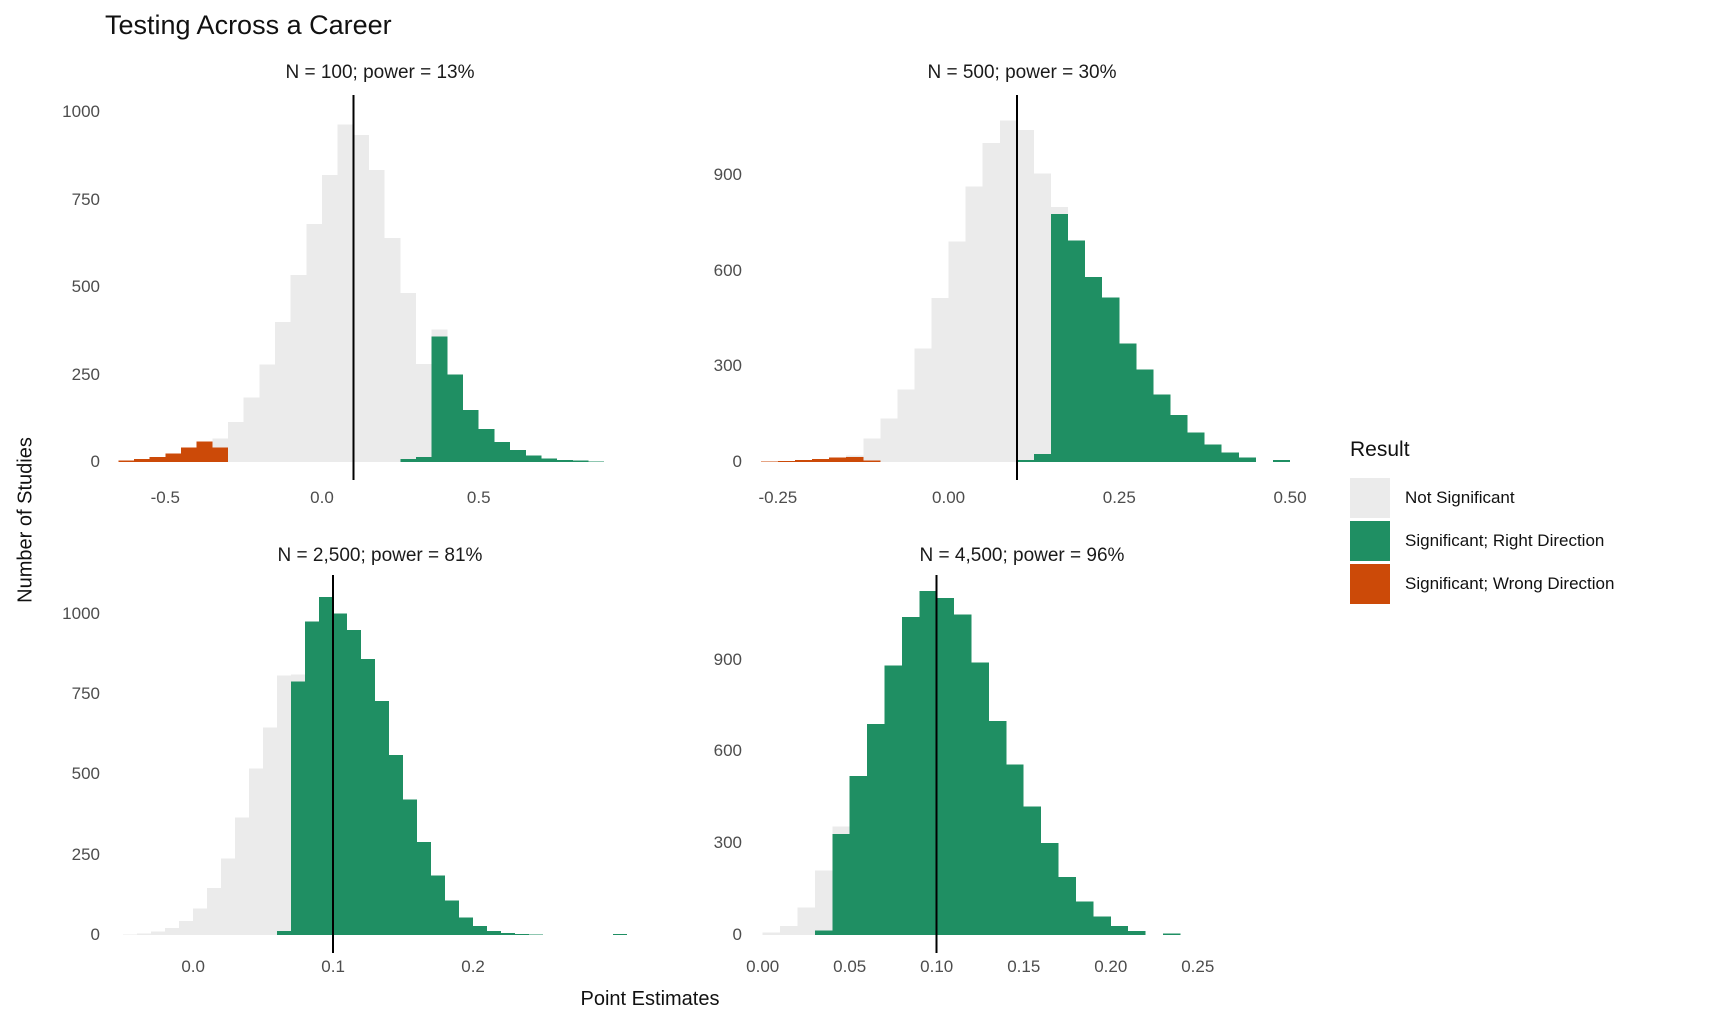  I want to click on x-tick-label: -0.5, so click(165, 497).